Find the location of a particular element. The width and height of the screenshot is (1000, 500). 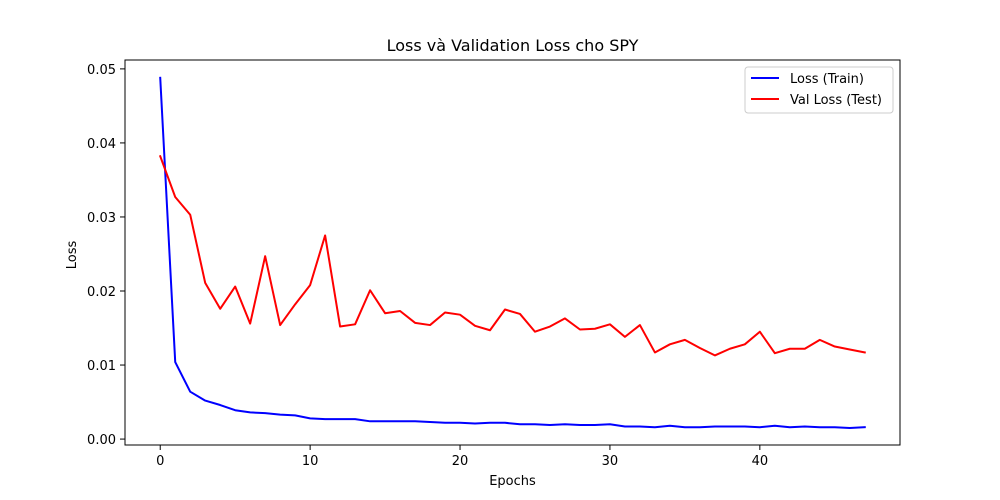

legend: Loss (Train) Val Loss (Test) is located at coordinates (819, 90).